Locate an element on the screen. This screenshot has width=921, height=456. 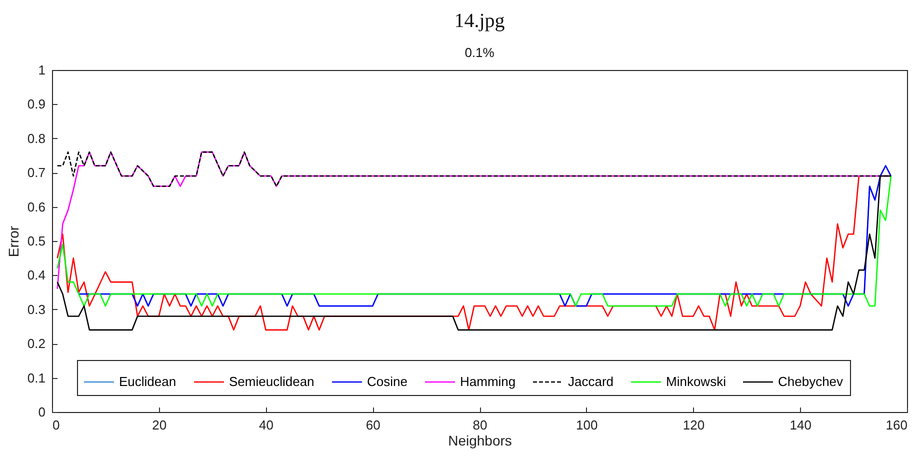
legend-label: Semieuclidean is located at coordinates (271, 381).